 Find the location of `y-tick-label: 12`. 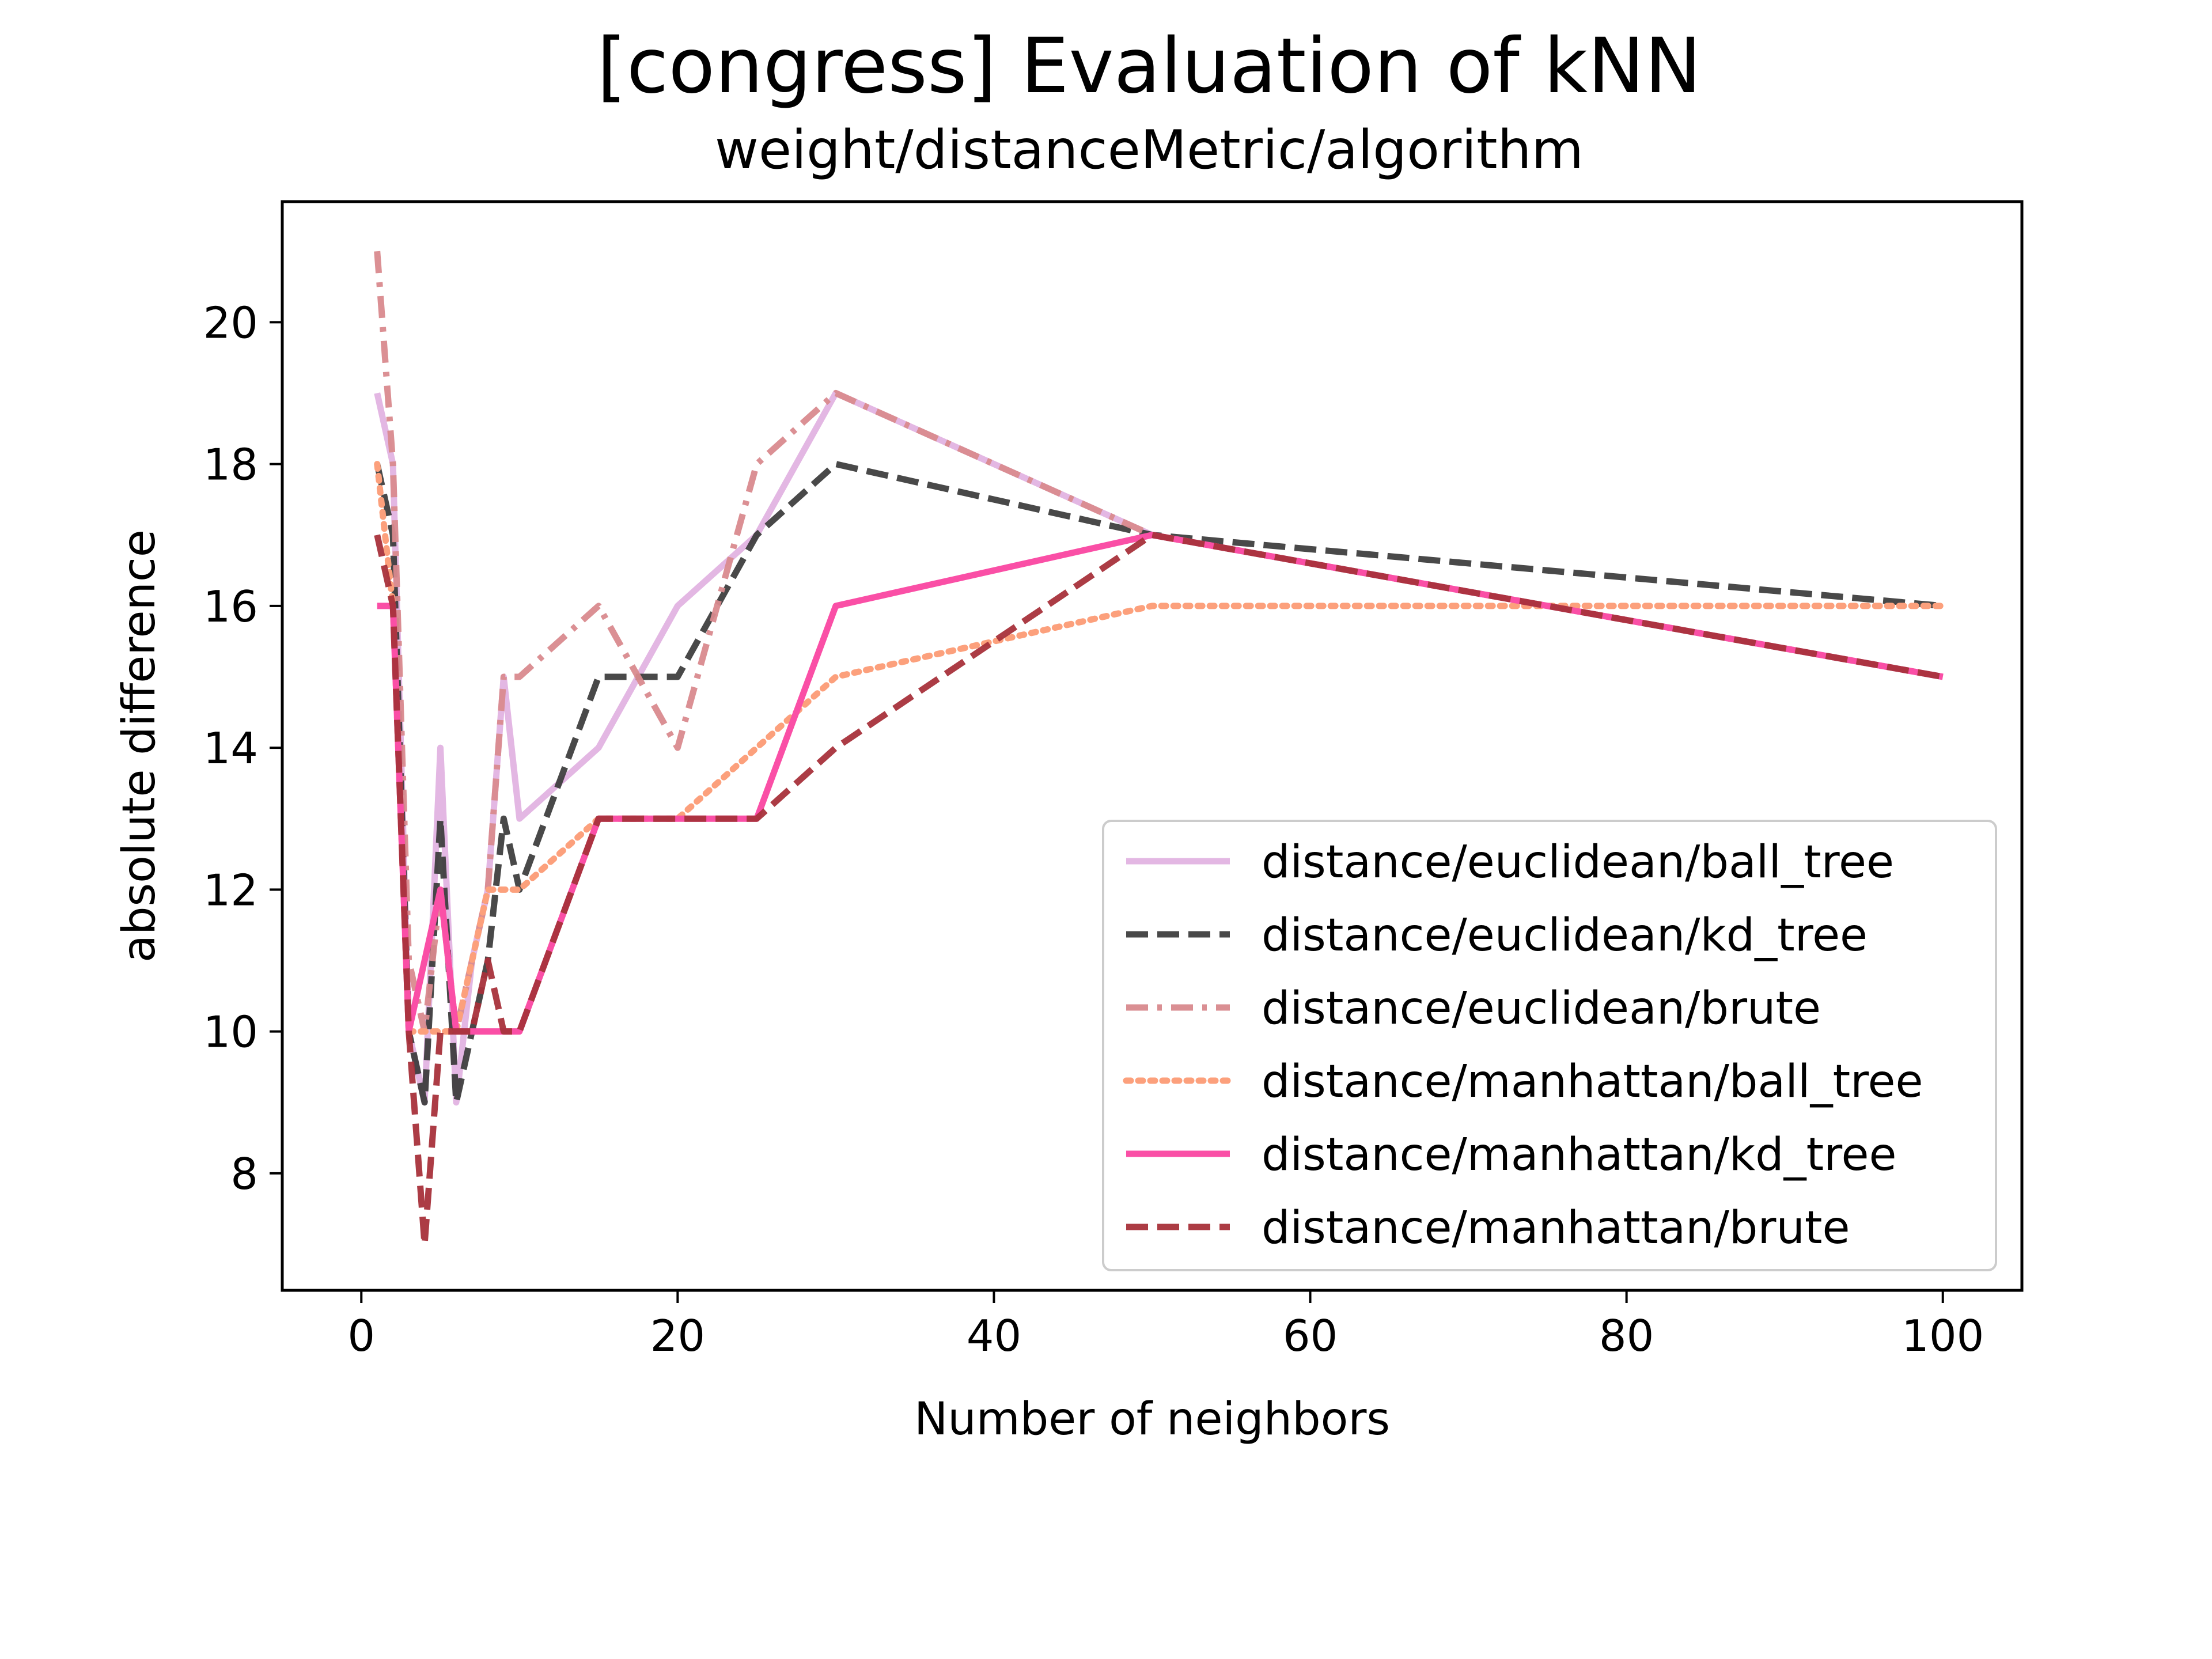

y-tick-label: 12 is located at coordinates (230, 890).